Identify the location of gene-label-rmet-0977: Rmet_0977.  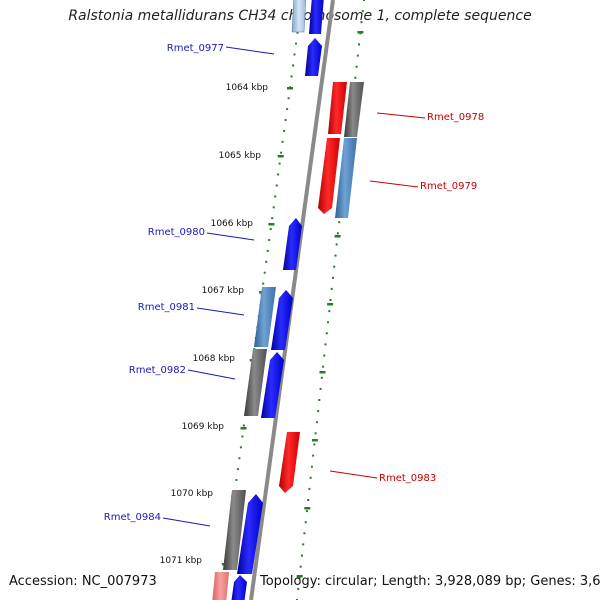
(195, 48).